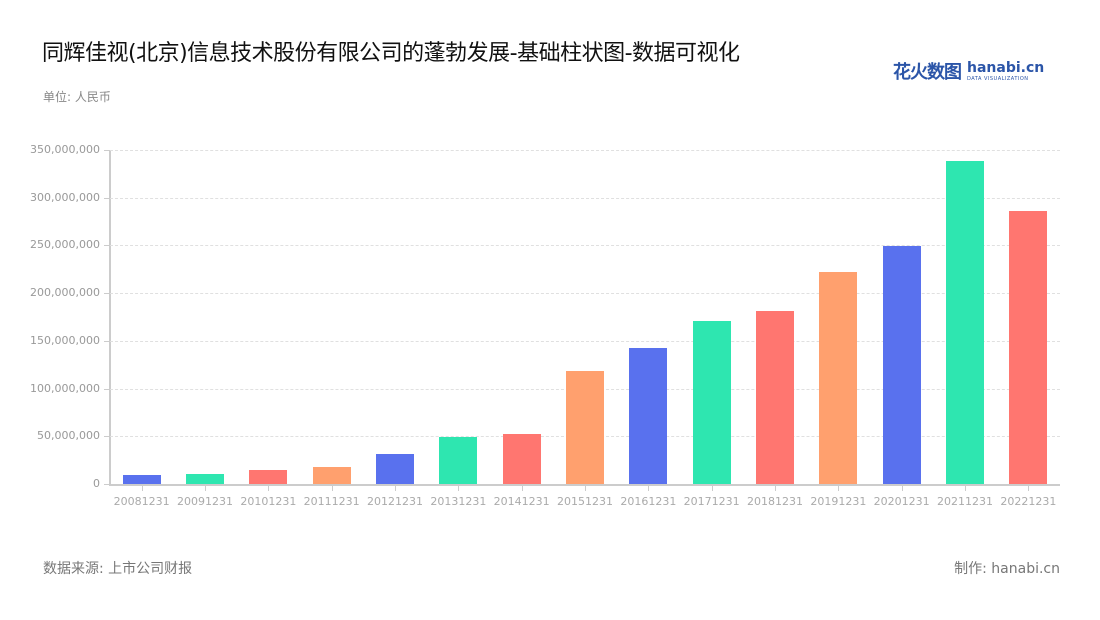 The height and width of the screenshot is (620, 1100). I want to click on x-tick-label: 20161231, so click(648, 501).